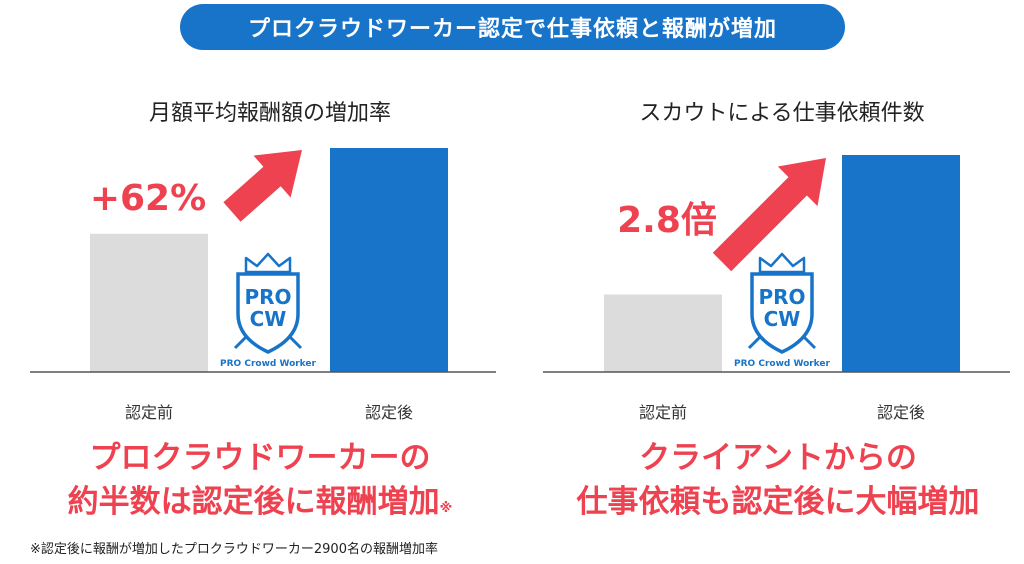 The height and width of the screenshot is (564, 1024). I want to click on right-caption: クライアントからの 仕事依頼も認定後に大幅増加, so click(778, 480).